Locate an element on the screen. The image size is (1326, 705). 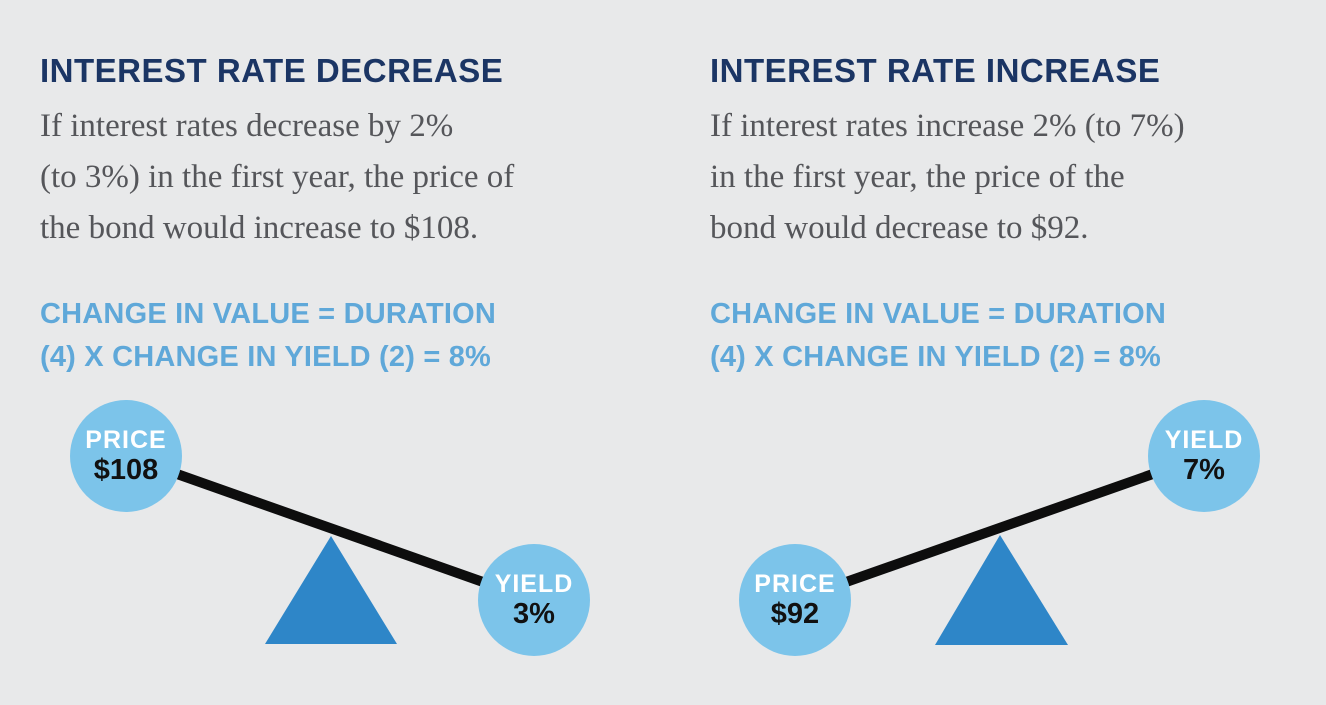
panel-title: INTEREST RATE DECREASE is located at coordinates (272, 70).